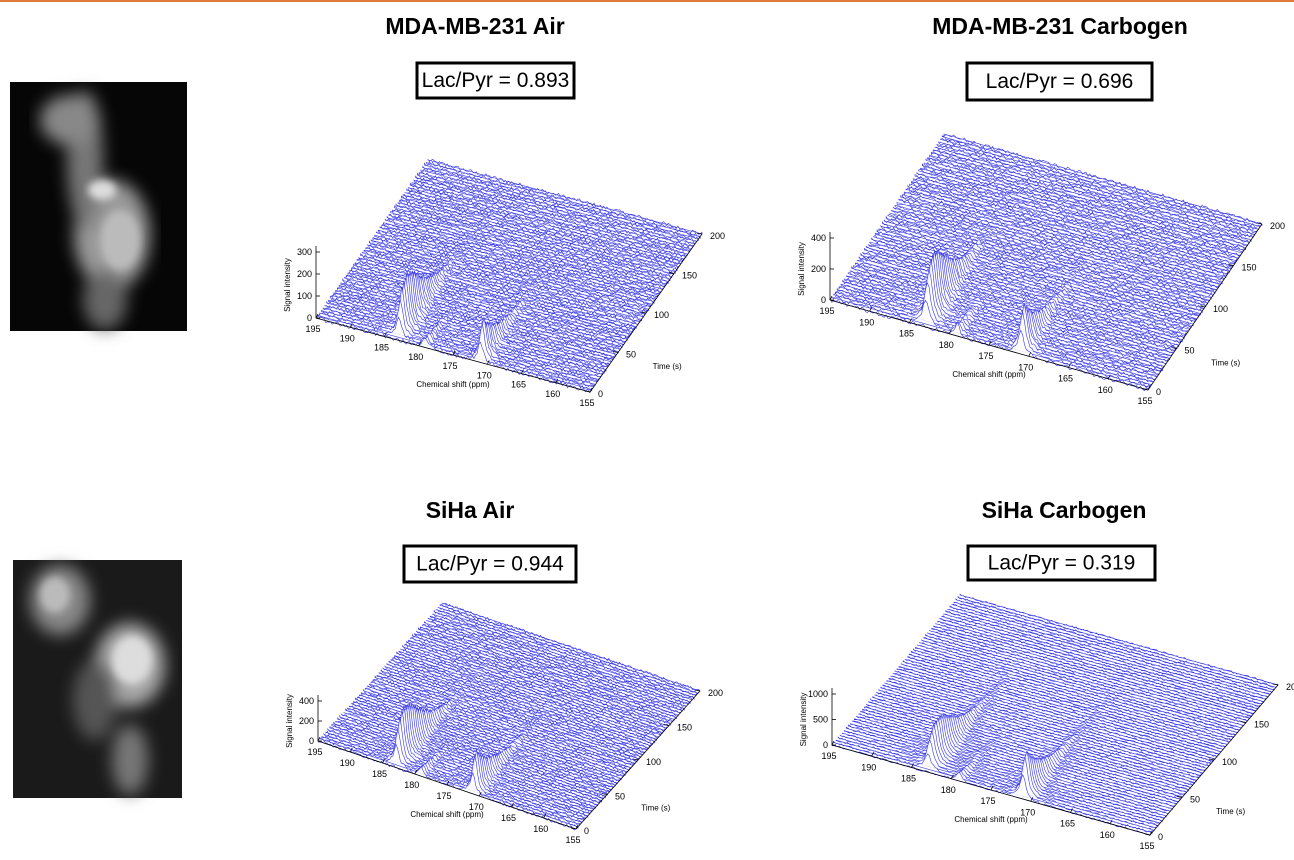 This screenshot has width=1294, height=860. What do you see at coordinates (823, 300) in the screenshot?
I see `z-tick-label: 0` at bounding box center [823, 300].